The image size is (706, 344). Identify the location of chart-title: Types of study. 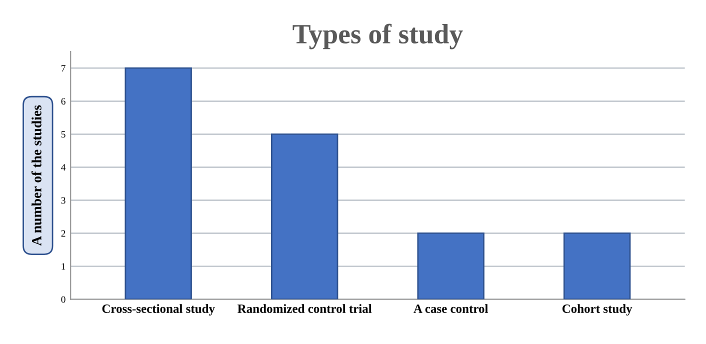
(377, 37).